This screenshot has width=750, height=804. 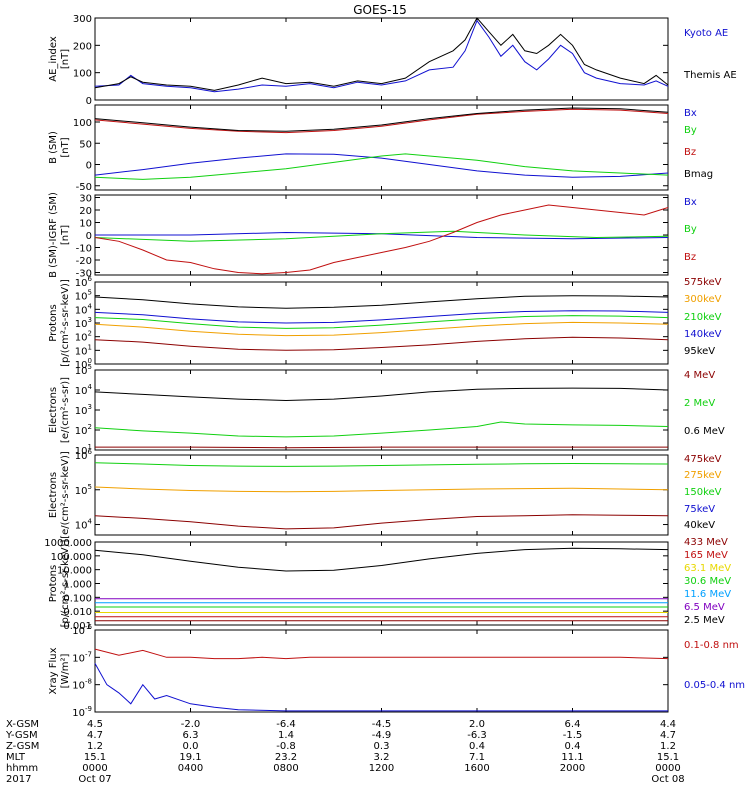 I want to click on axis-info-value: 0.4, so click(x=573, y=746).